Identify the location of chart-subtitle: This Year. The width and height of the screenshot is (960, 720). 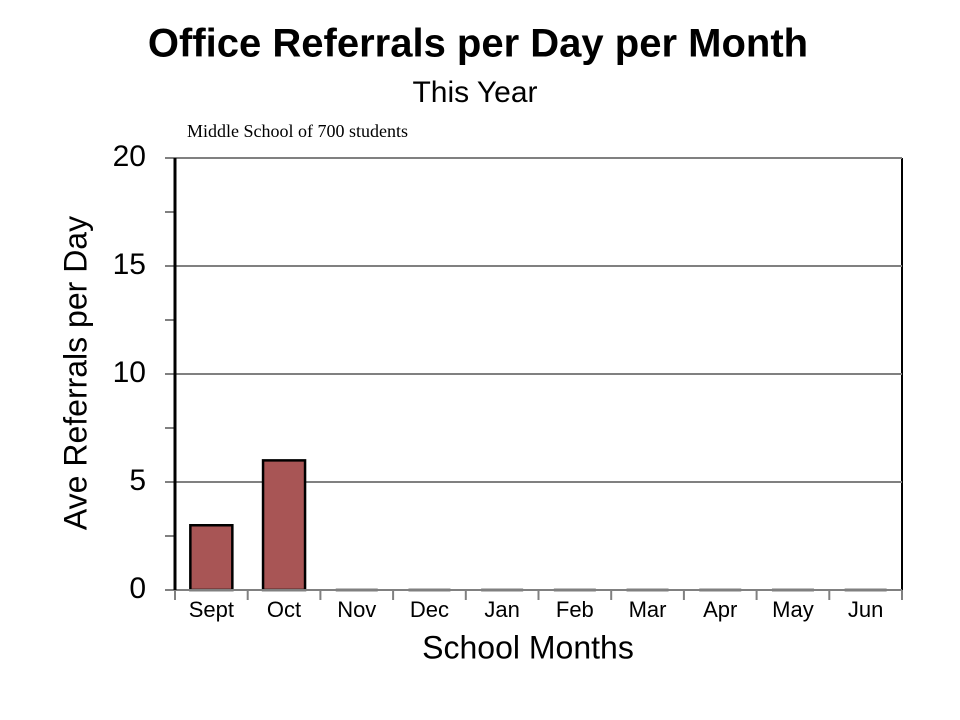
(474, 92).